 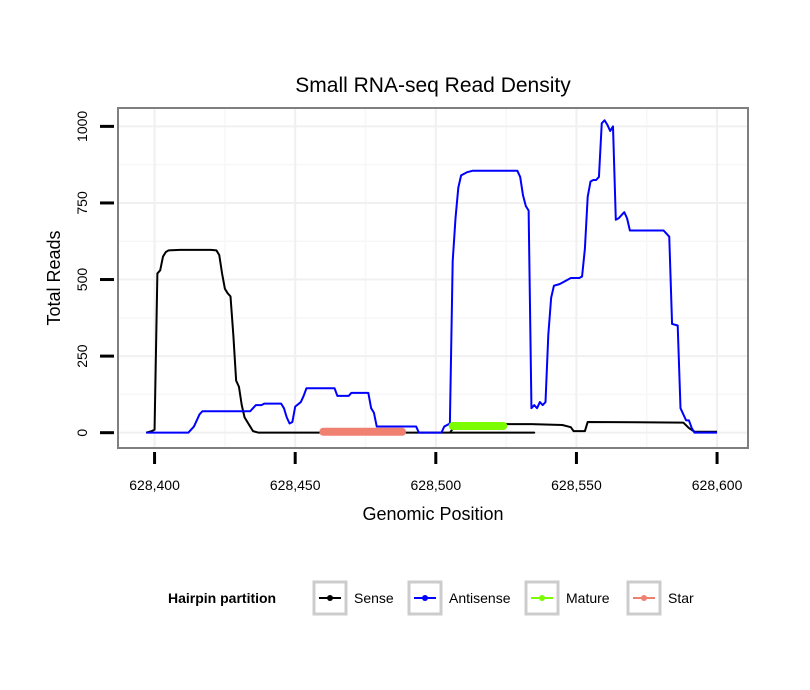 I want to click on x-tick-label: 628,400, so click(x=154, y=485).